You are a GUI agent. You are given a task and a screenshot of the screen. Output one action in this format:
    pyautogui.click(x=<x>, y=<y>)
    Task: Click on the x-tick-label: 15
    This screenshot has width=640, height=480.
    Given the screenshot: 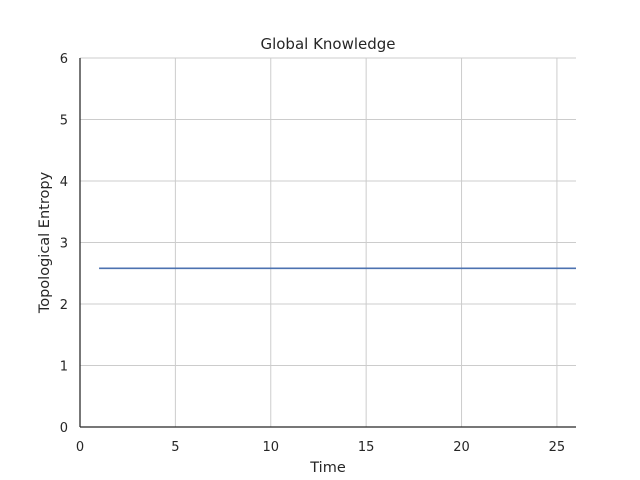 What is the action you would take?
    pyautogui.click(x=366, y=447)
    